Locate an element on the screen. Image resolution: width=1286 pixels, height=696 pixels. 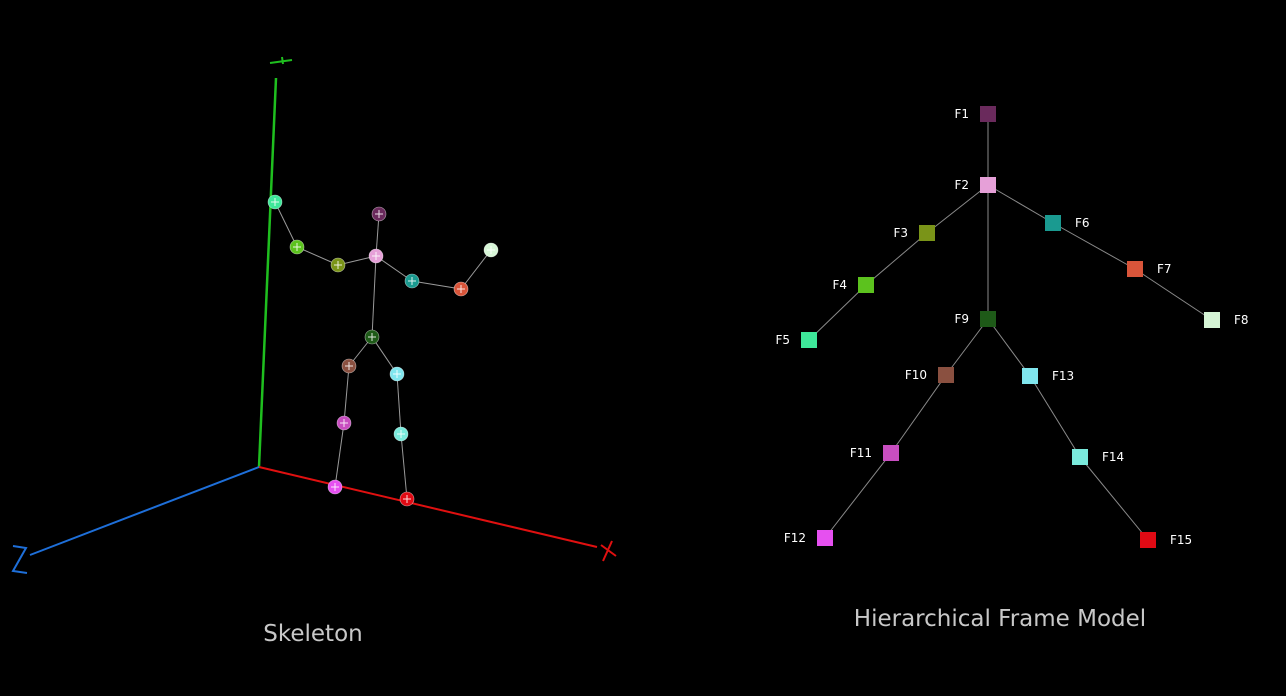
model-node-label: F5 is located at coordinates (782, 340).